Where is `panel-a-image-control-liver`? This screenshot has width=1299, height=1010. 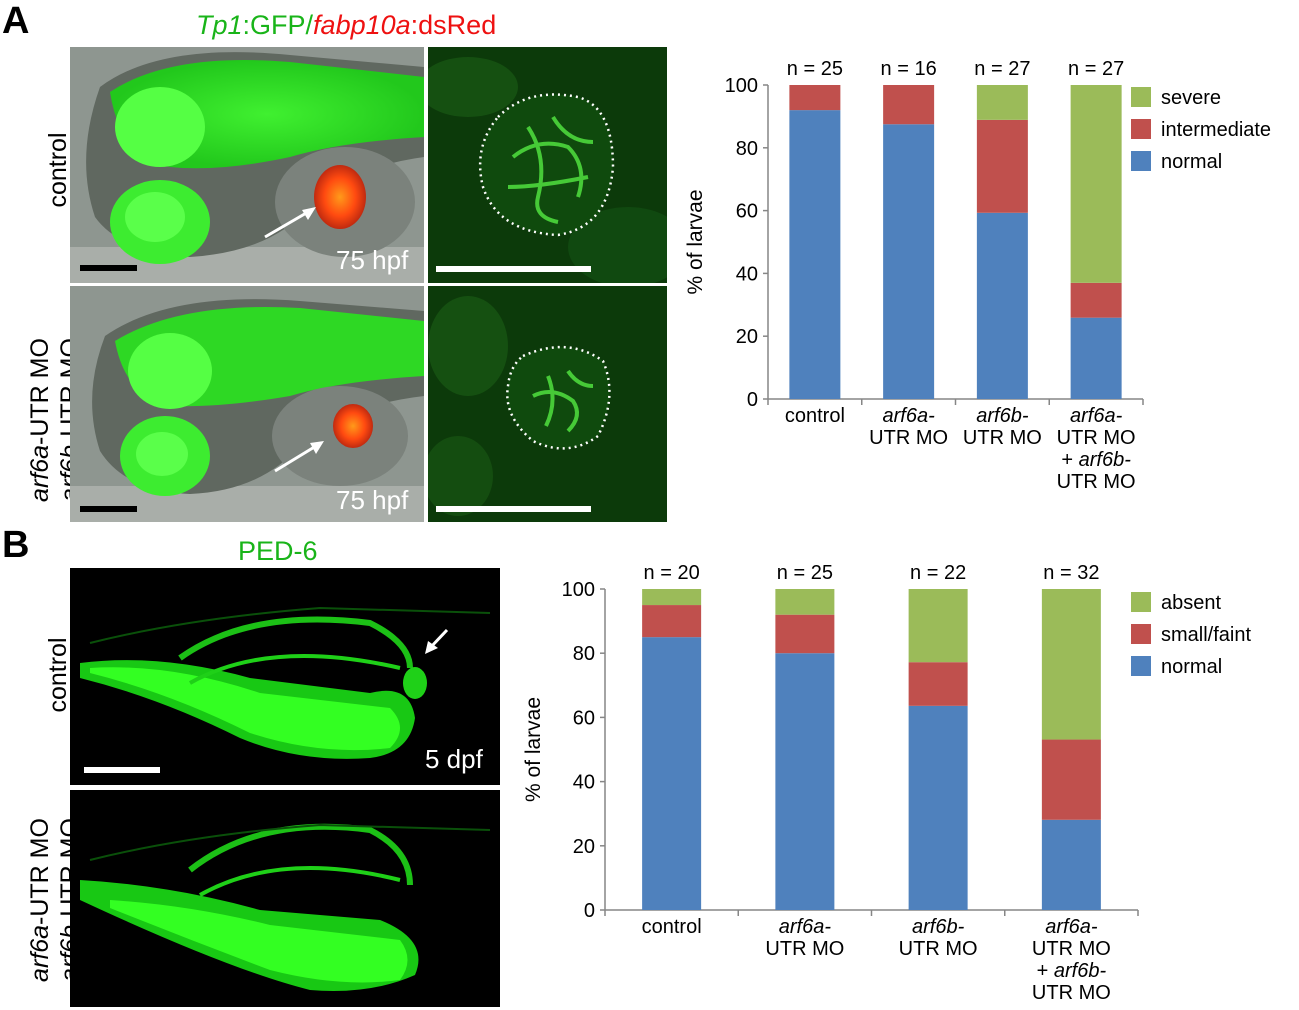
panel-a-image-control-liver is located at coordinates (547, 165).